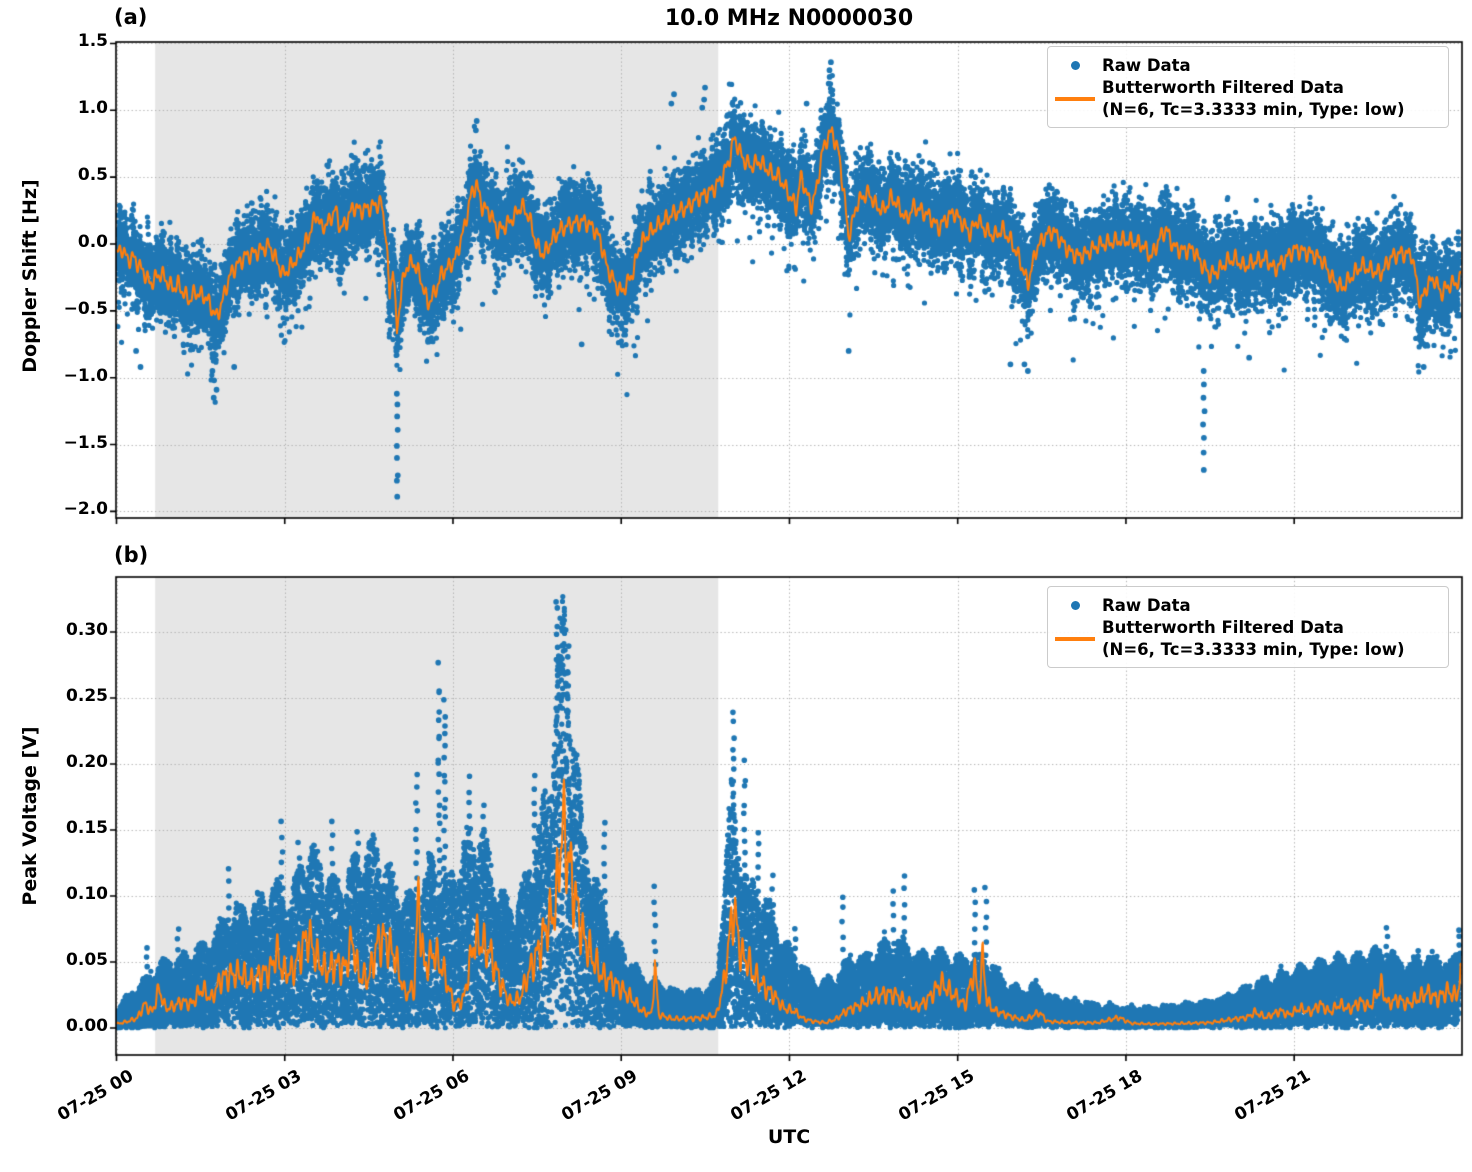 The image size is (1472, 1172). What do you see at coordinates (85, 308) in the screenshot?
I see `y-tick-label-a: −0.5` at bounding box center [85, 308].